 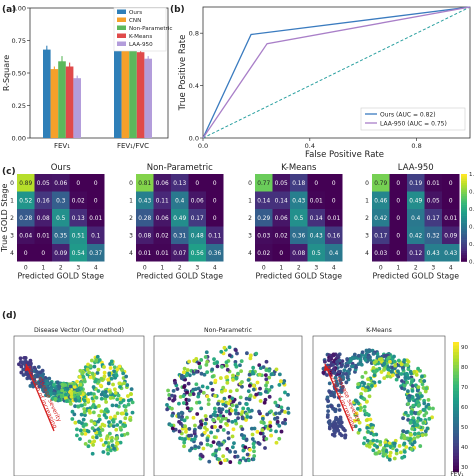 What do you see at coordinates (380, 201) in the screenshot?
I see `cell-value: 0.46` at bounding box center [380, 201].